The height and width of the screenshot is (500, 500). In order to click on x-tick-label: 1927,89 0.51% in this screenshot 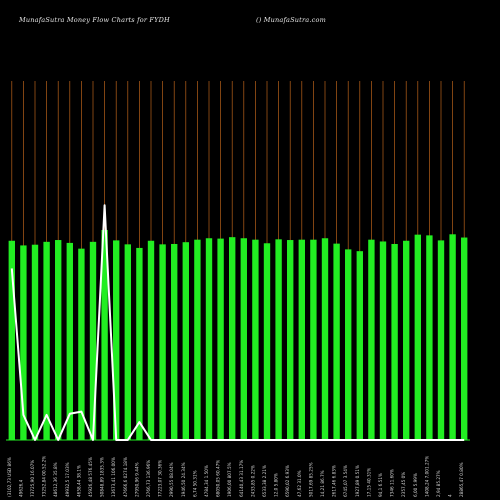, I will do `click(357, 481)`.